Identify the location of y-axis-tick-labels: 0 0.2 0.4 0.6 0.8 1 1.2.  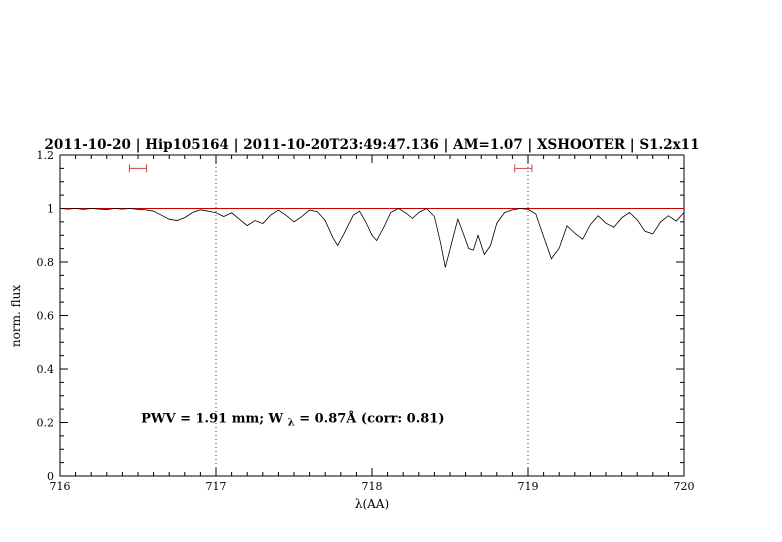
(46, 316).